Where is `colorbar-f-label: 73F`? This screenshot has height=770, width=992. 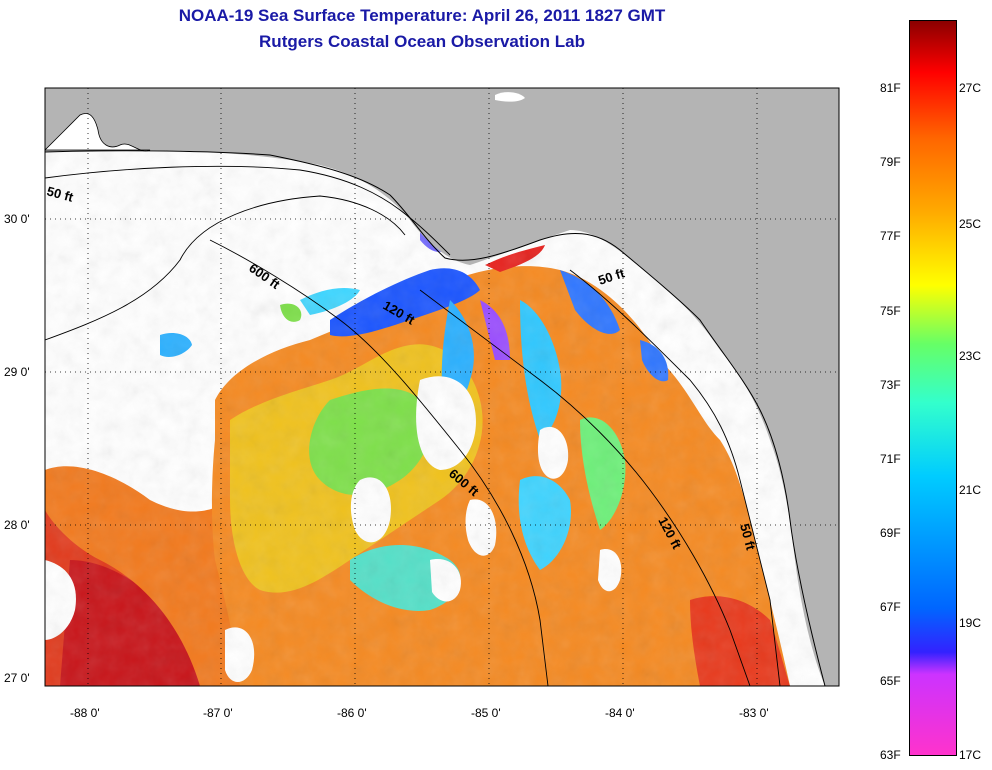 colorbar-f-label: 73F is located at coordinates (890, 385).